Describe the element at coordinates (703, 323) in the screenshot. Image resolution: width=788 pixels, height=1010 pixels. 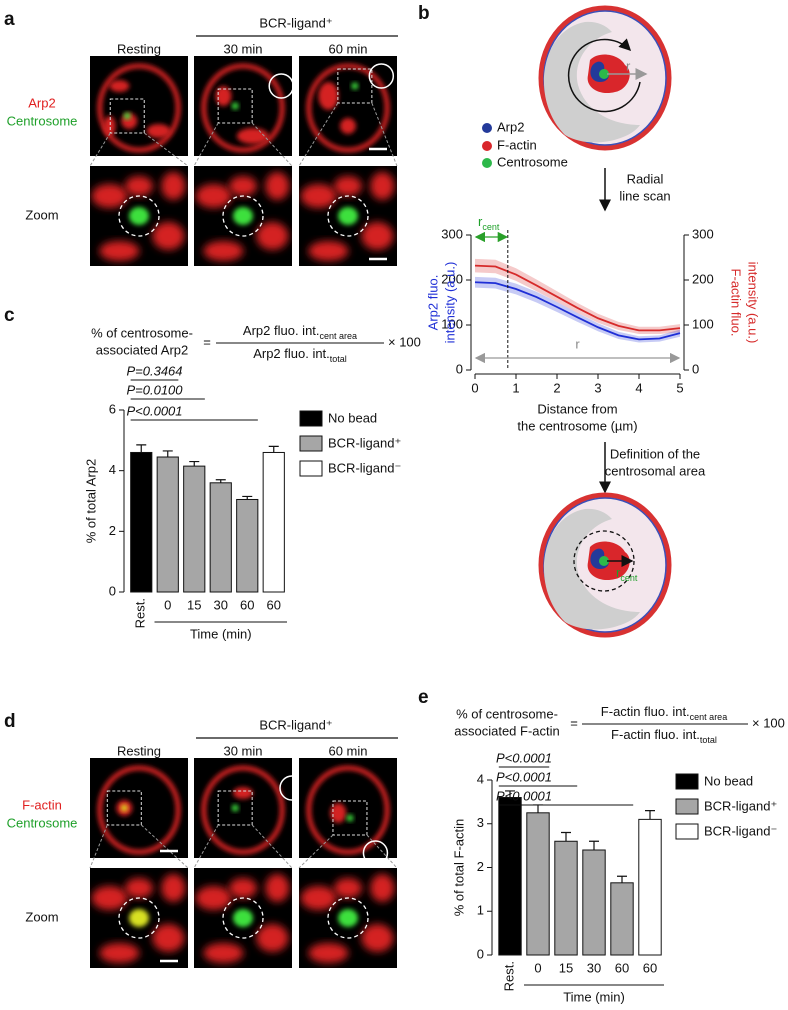
I see `y2-tick-label: 100` at that location.